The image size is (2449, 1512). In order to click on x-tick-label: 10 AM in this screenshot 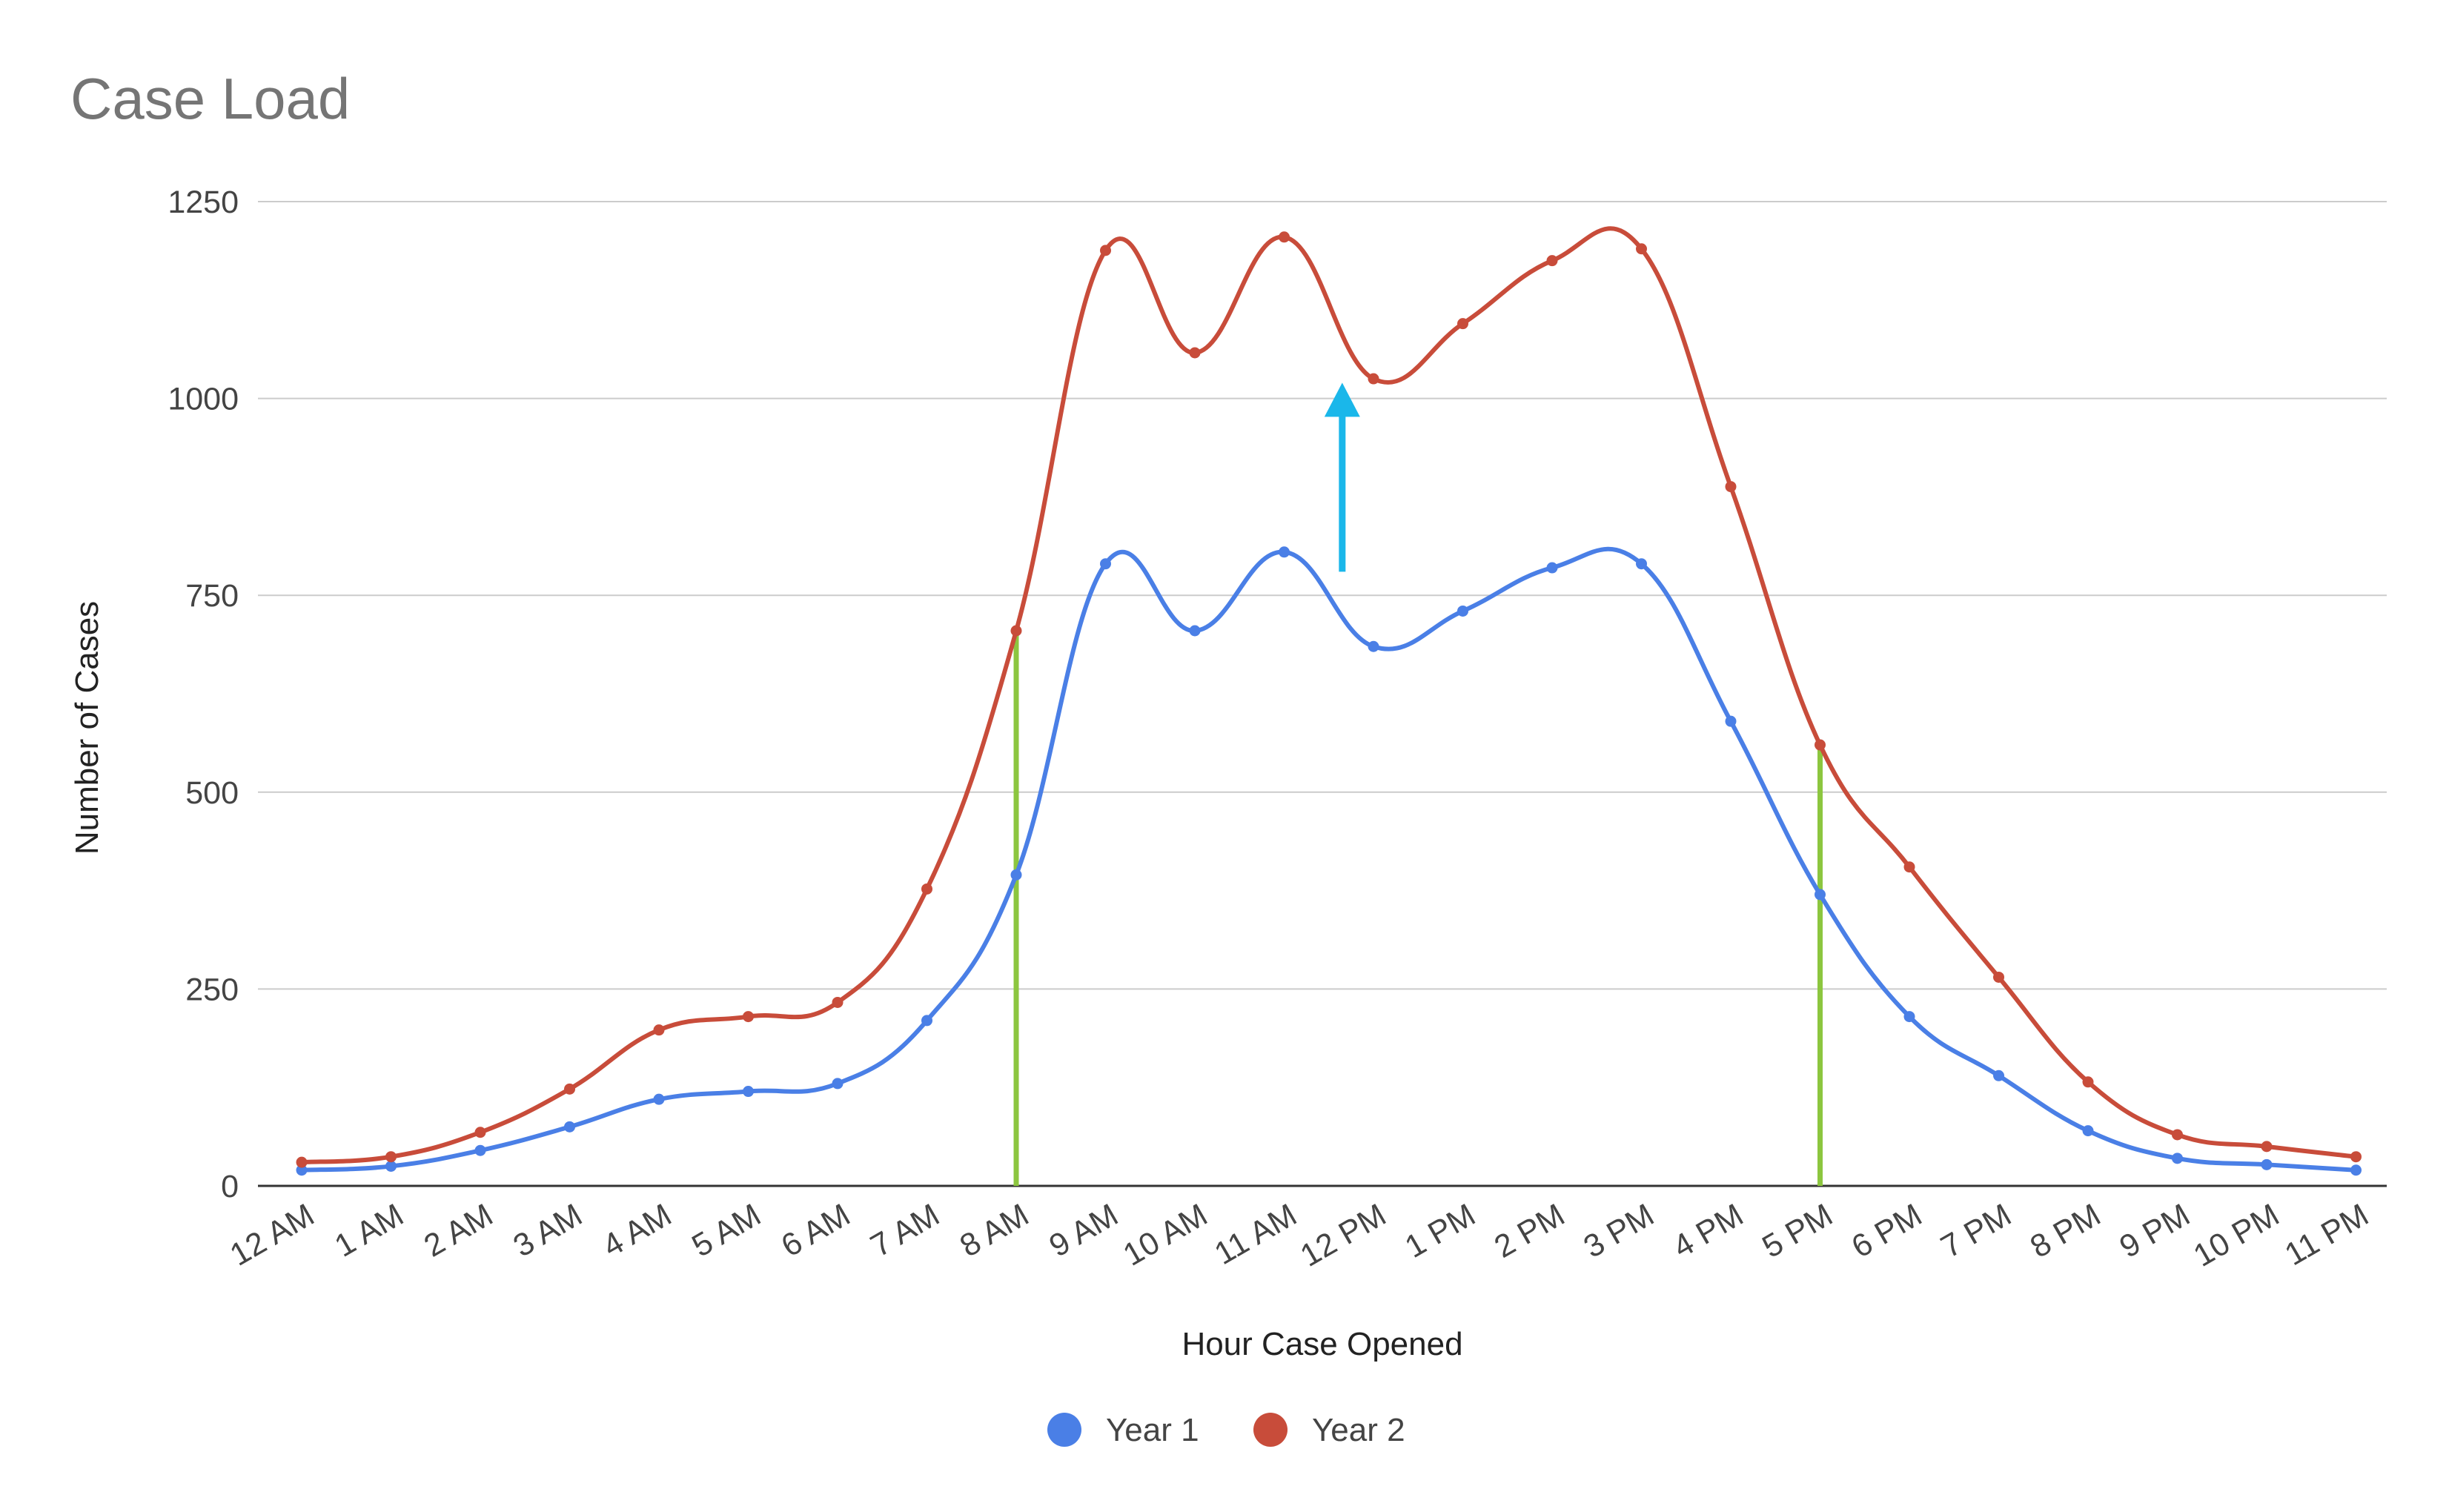, I will do `click(1165, 1235)`.